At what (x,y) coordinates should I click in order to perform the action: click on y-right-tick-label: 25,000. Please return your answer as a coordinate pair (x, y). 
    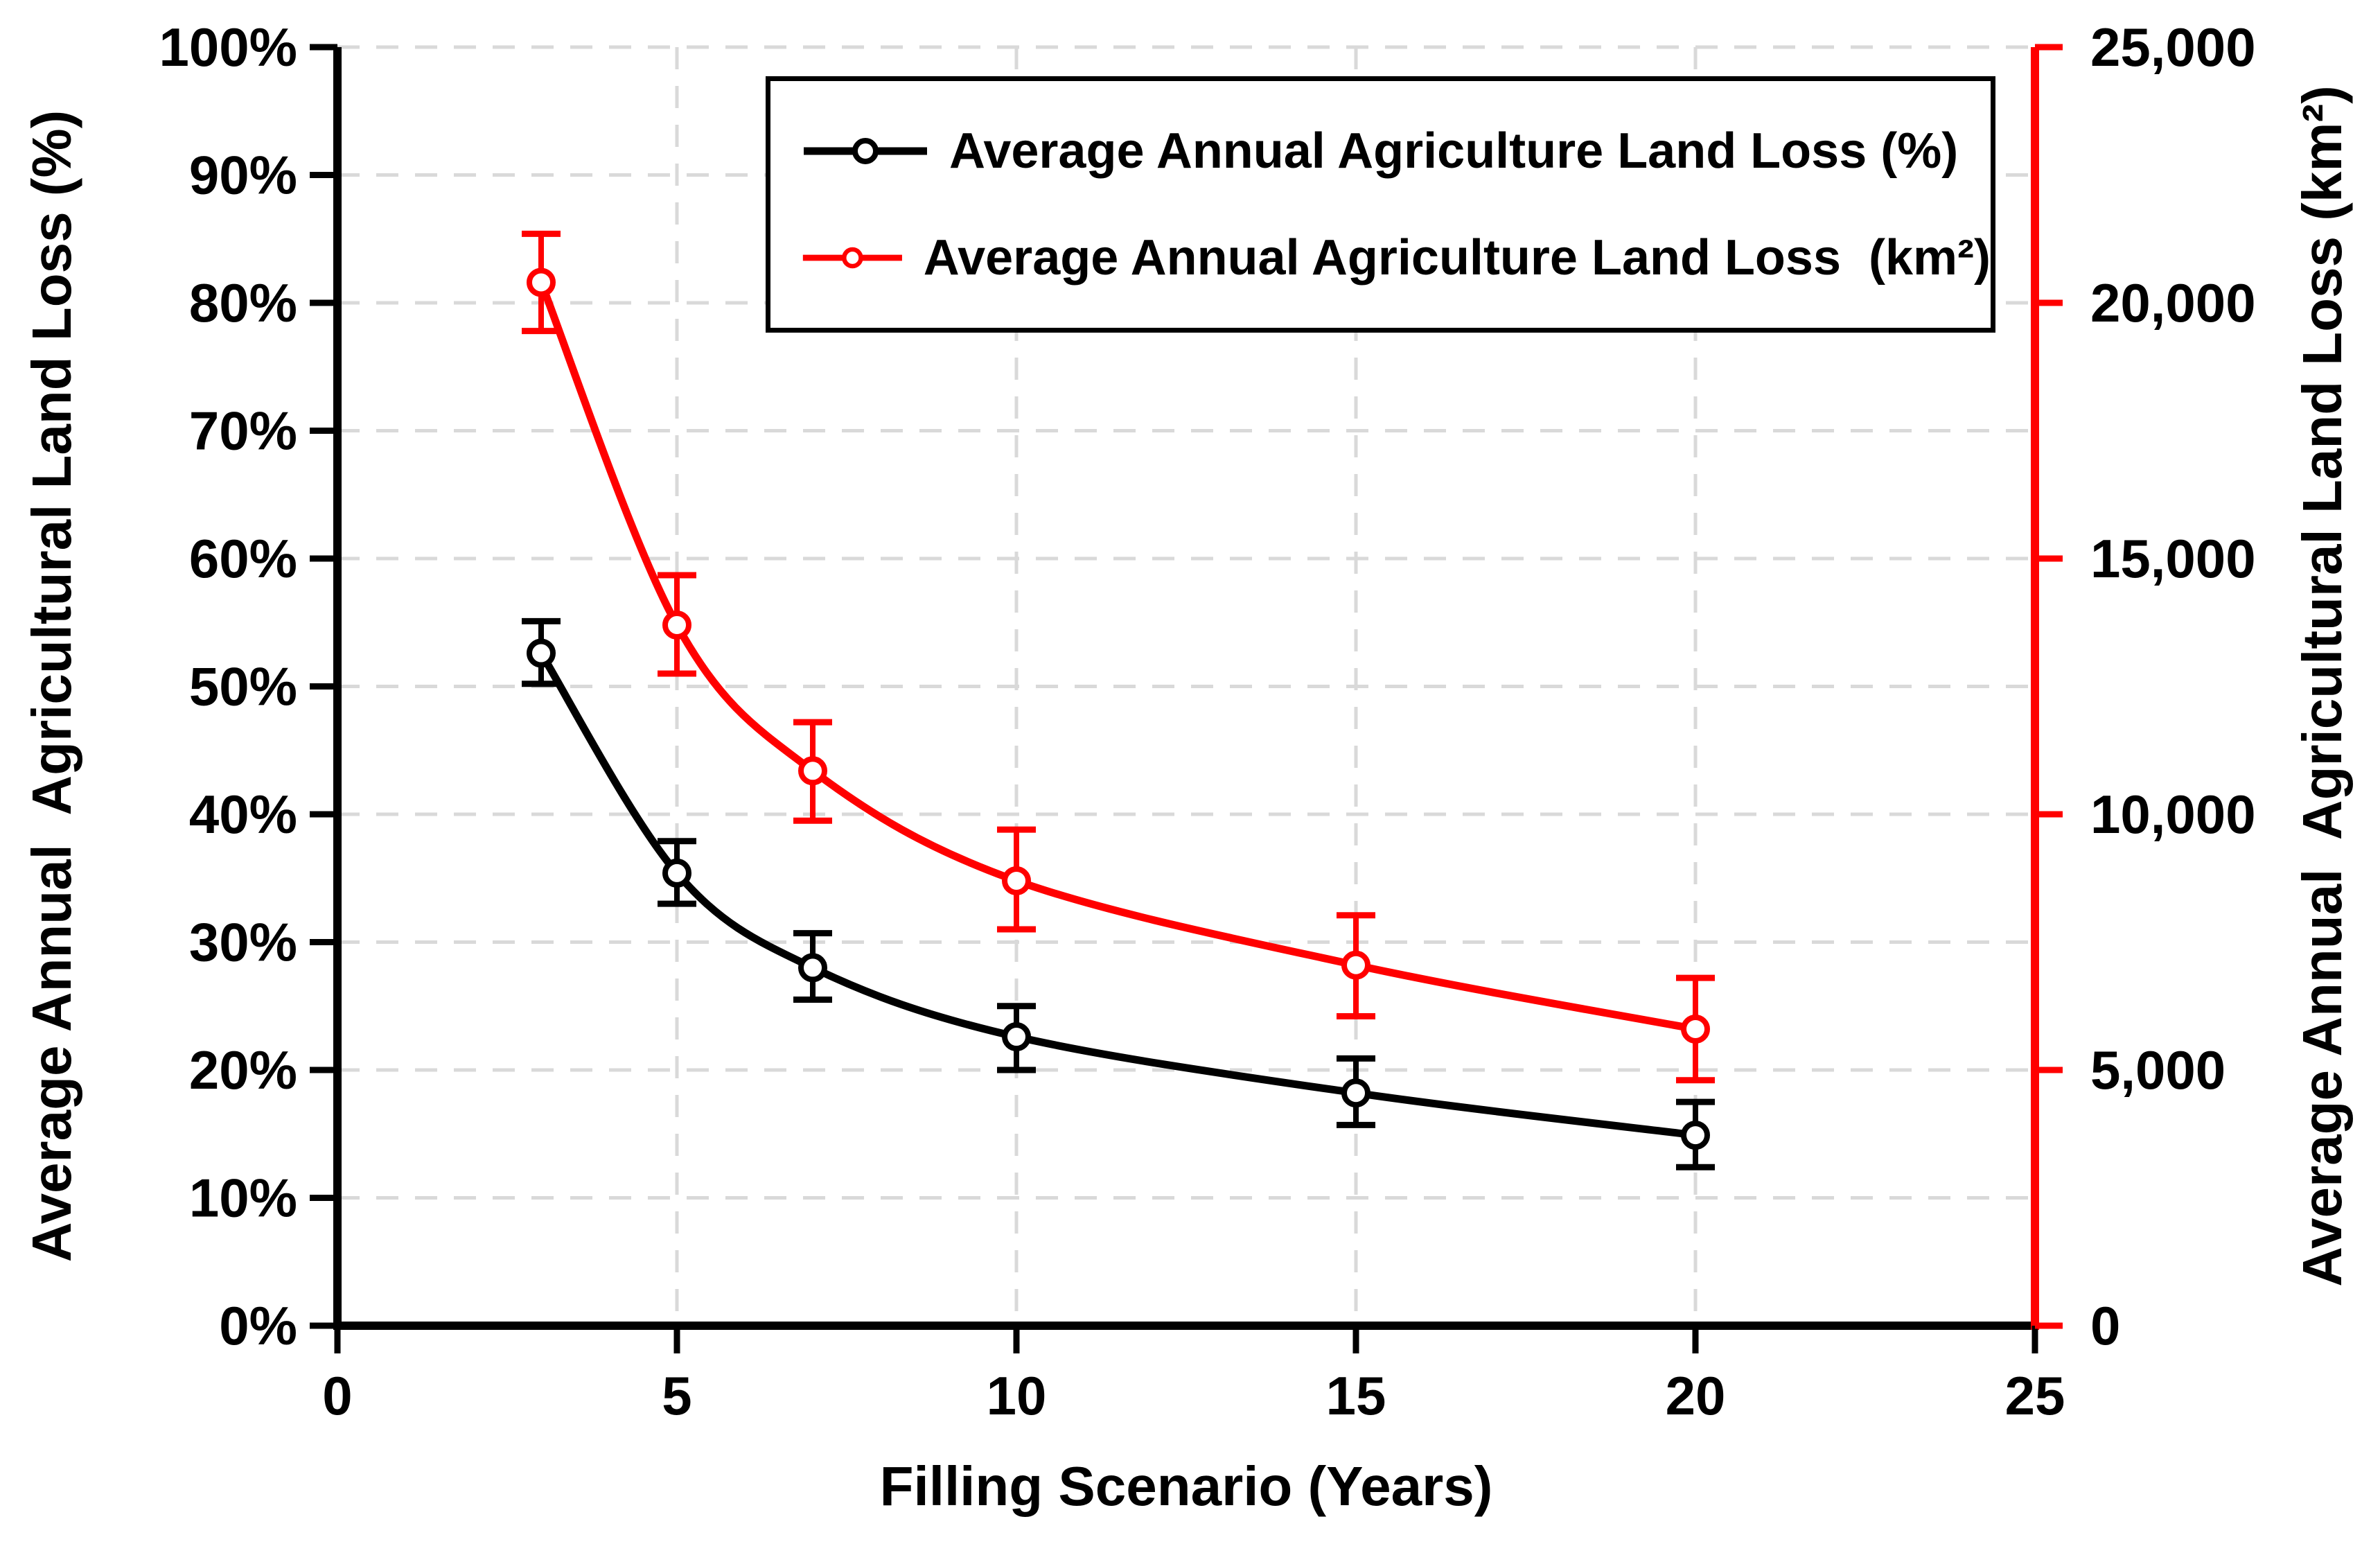
    Looking at the image, I should click on (2173, 47).